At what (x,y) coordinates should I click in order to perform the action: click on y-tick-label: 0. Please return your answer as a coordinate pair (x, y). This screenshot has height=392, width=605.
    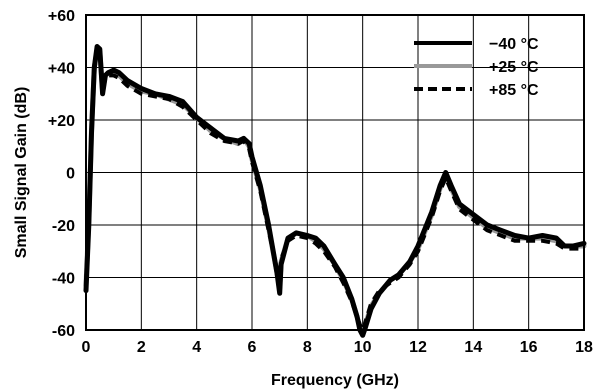
    Looking at the image, I should click on (70, 174).